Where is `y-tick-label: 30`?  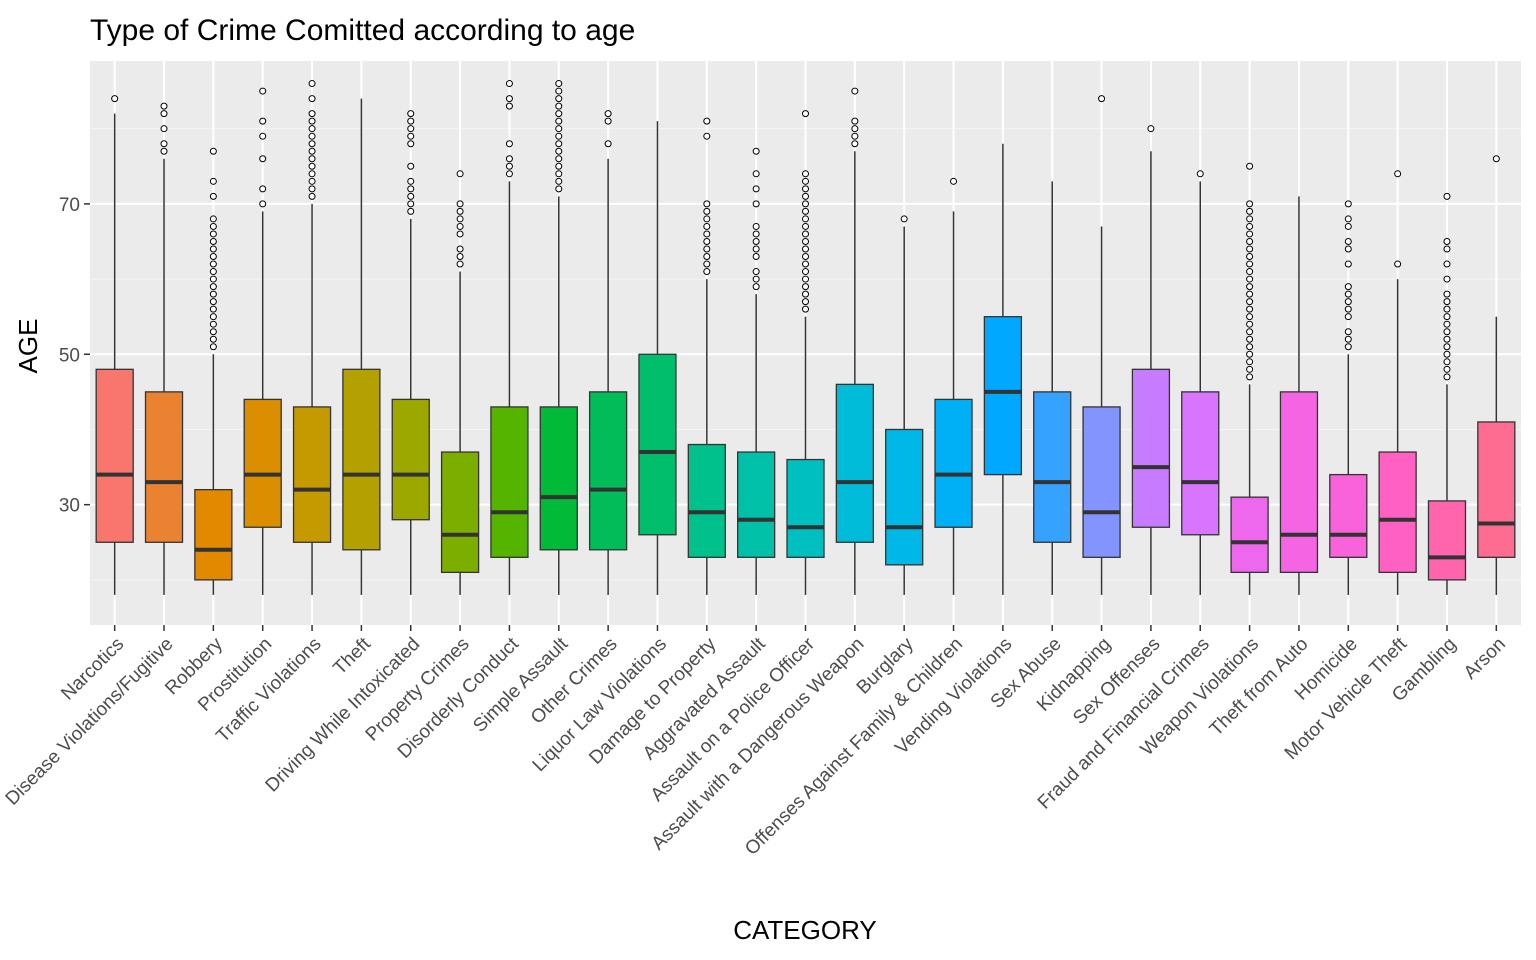
y-tick-label: 30 is located at coordinates (69, 506).